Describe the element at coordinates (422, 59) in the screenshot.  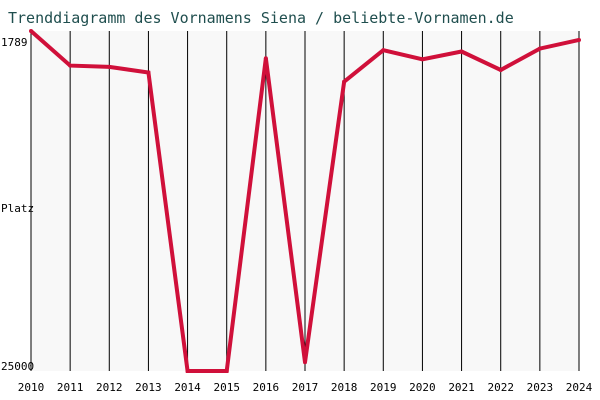
I see `data-point-2020` at that location.